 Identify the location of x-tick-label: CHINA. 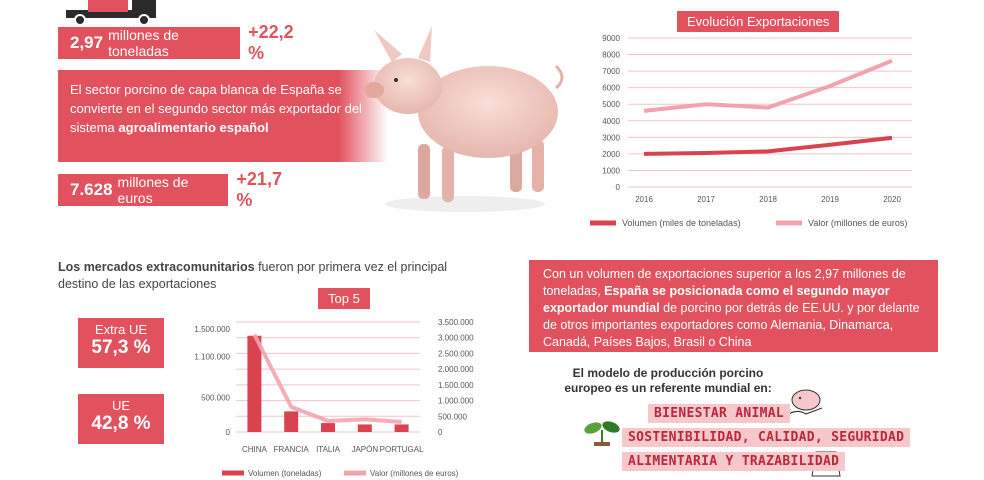
(255, 449).